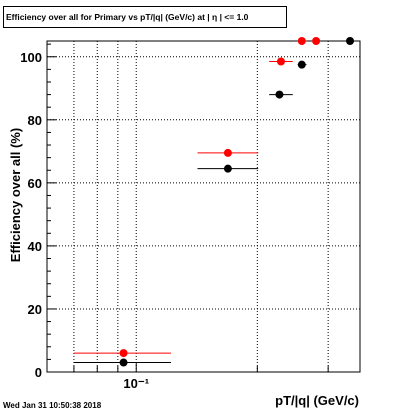 The height and width of the screenshot is (414, 400). Describe the element at coordinates (15, 195) in the screenshot. I see `y-axis-label: Efficiency over all (%)` at that location.